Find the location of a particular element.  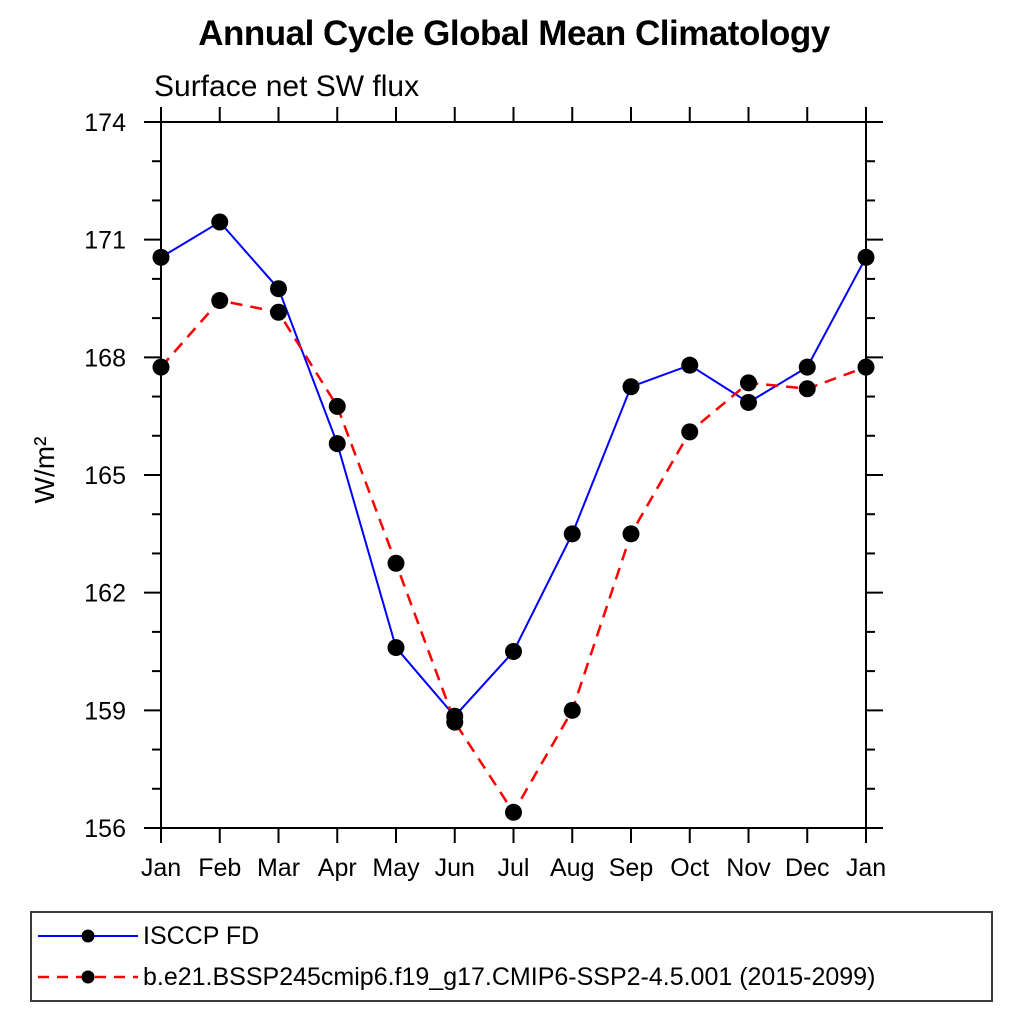

y-tick-label: 159 is located at coordinates (105, 711).